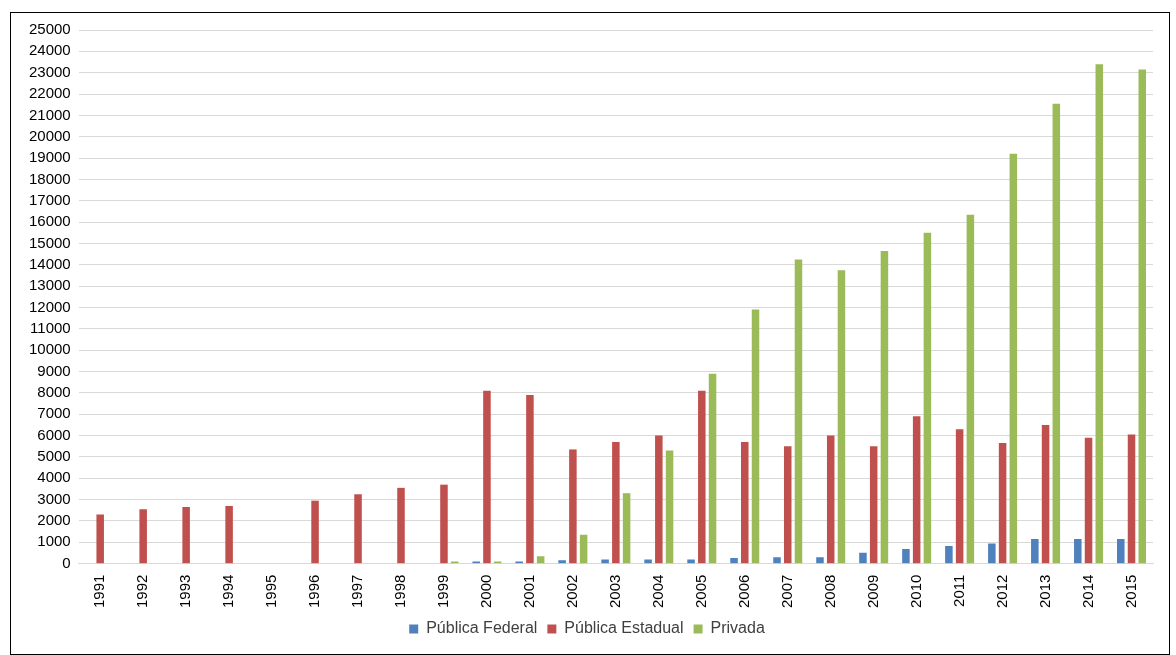  Describe the element at coordinates (99, 591) in the screenshot. I see `x-tick-label: 1991` at that location.